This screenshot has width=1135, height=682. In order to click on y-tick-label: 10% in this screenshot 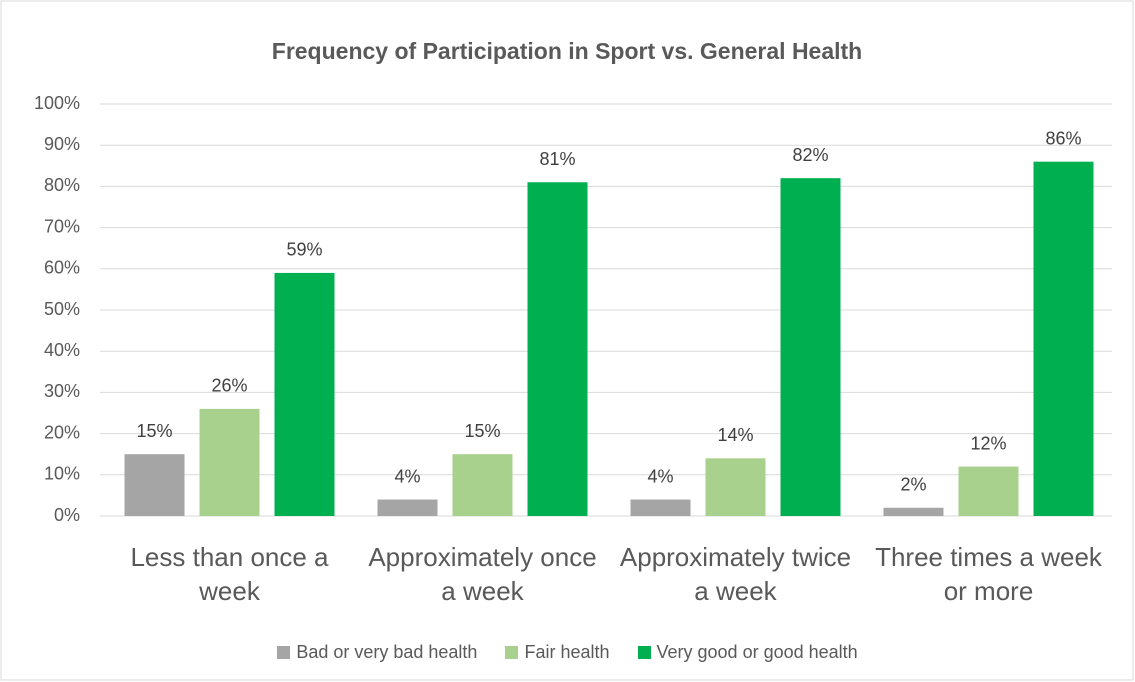, I will do `click(62, 474)`.